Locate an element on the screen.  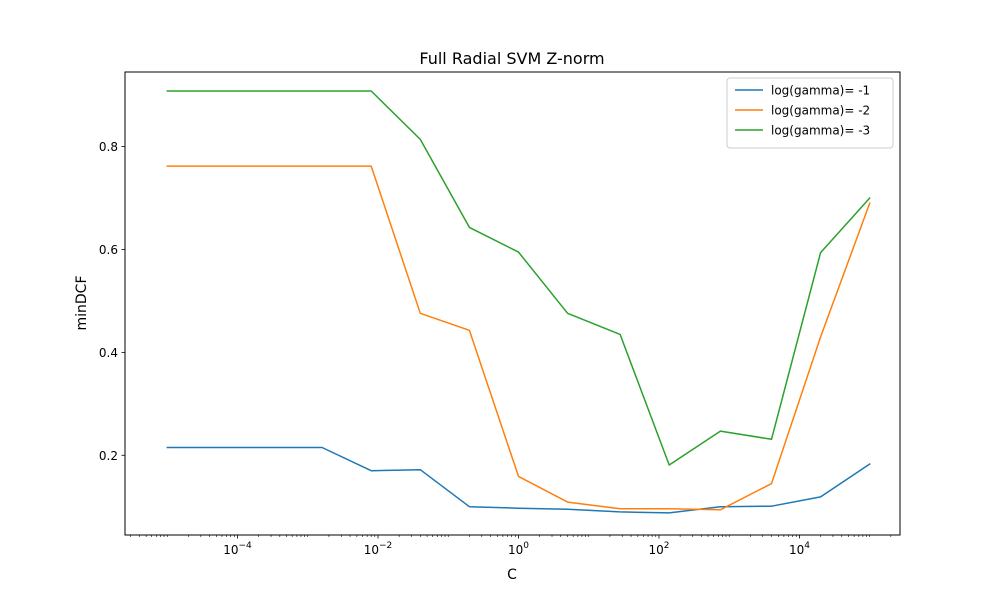
x-axis-ticks: 10⁻⁴ 10⁻² 10⁰ 10² 10⁴ is located at coordinates (511, 546).